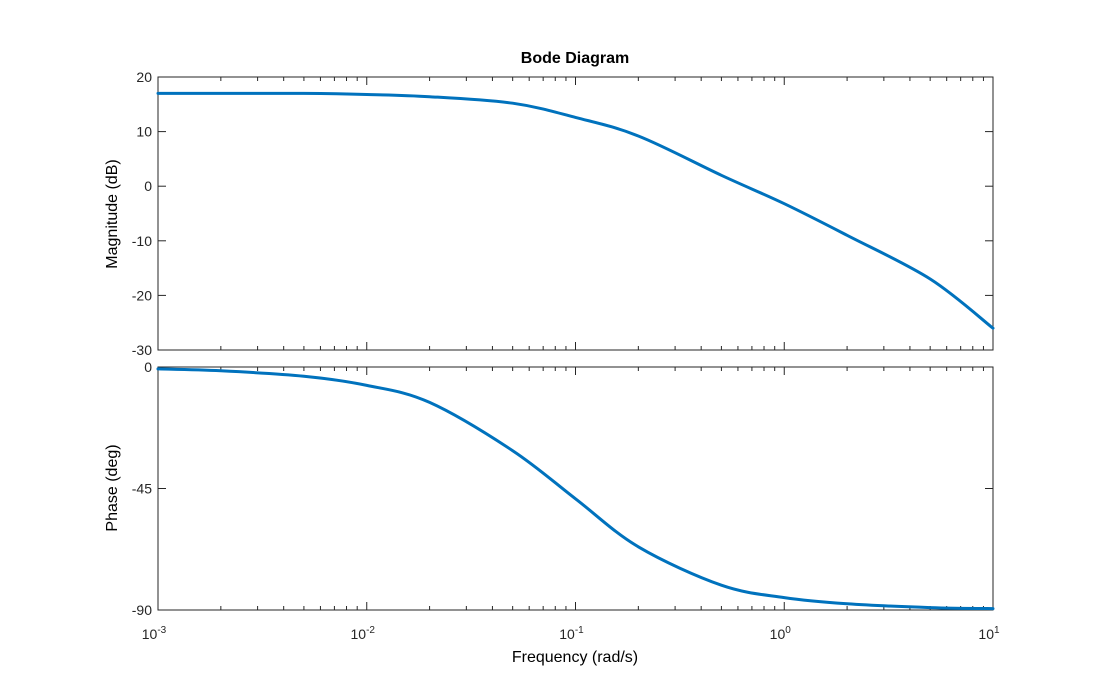 The height and width of the screenshot is (685, 1098). I want to click on x-tick-labels: 10⁻³ 10⁻² 10⁻¹ 10⁰ 10¹, so click(571, 633).